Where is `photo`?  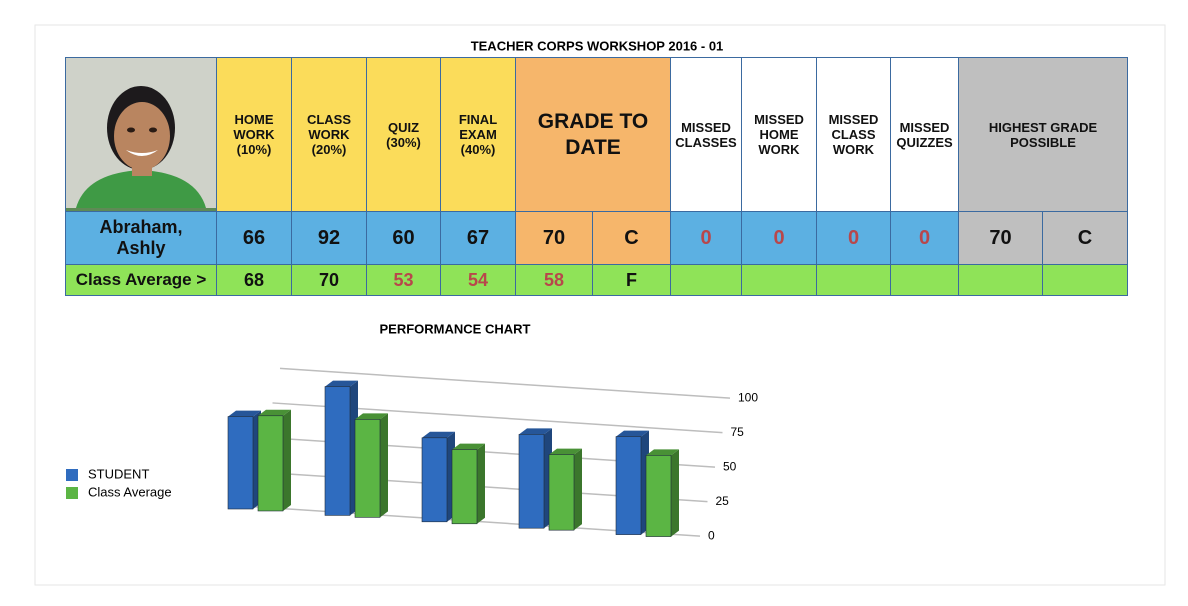
photo is located at coordinates (141, 134).